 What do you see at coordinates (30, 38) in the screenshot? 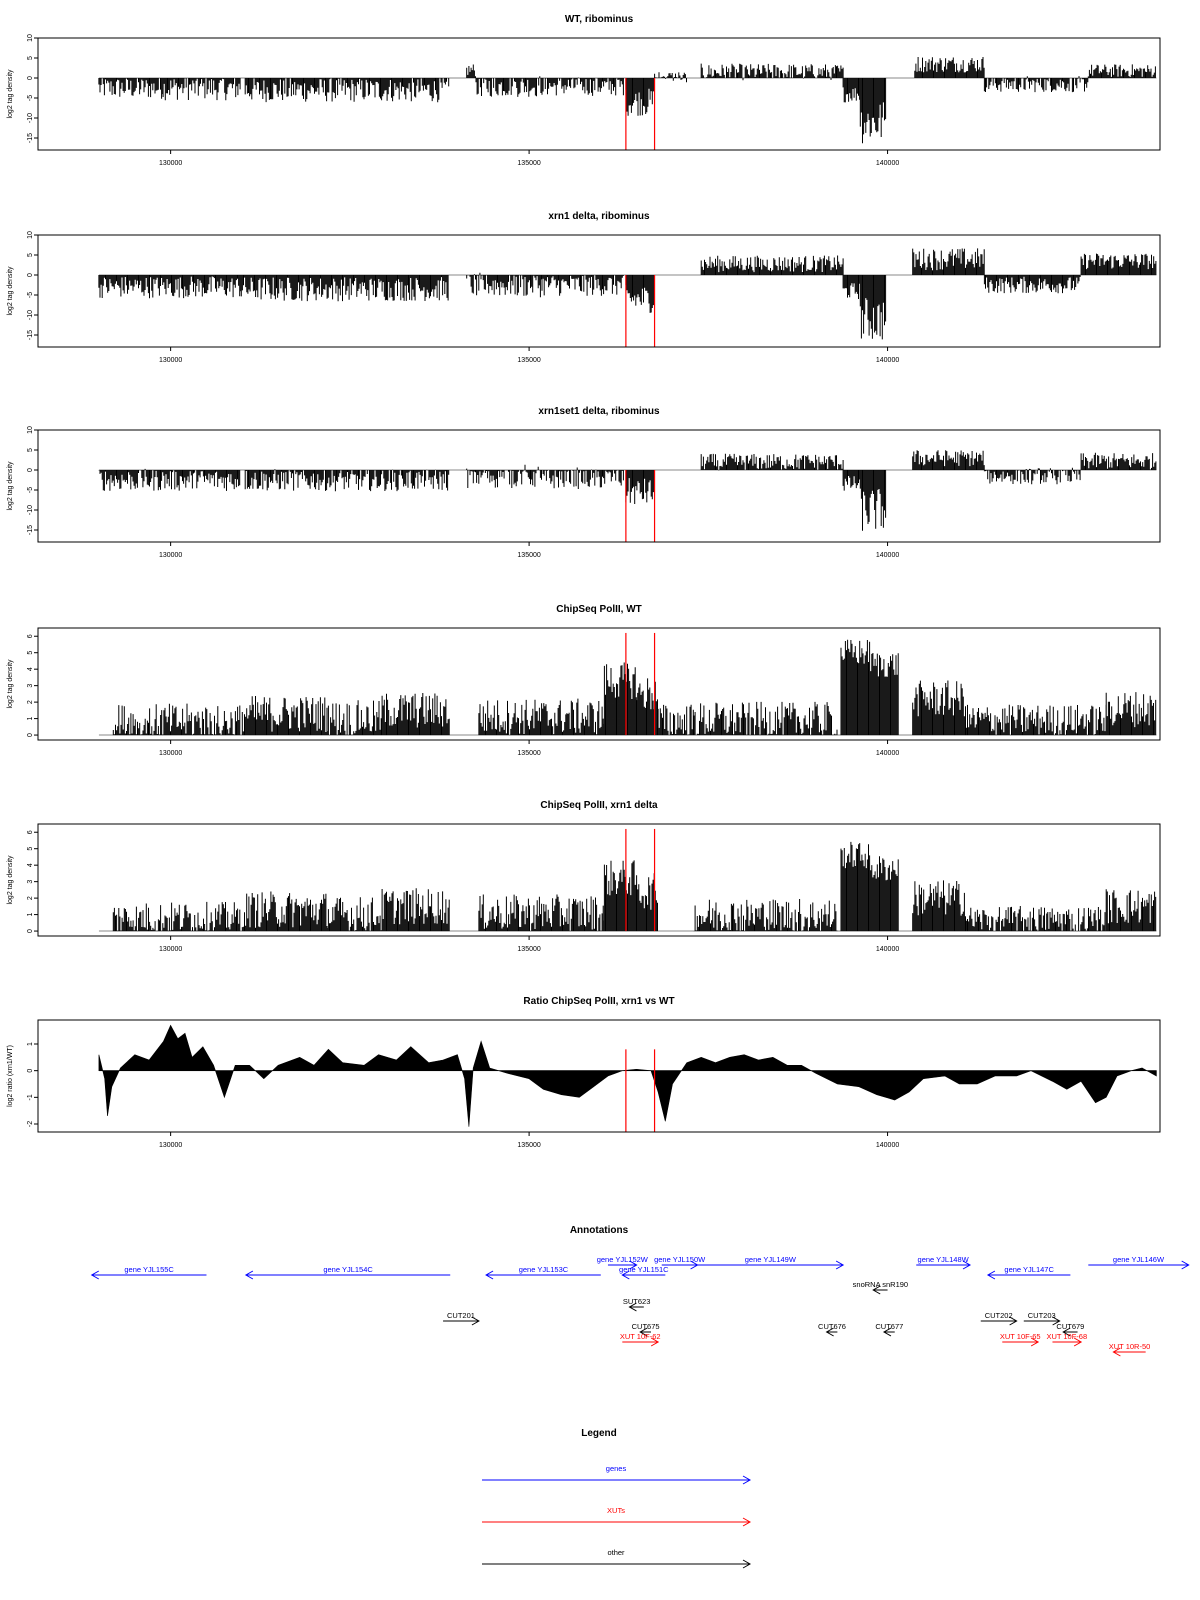
I see `panel-1-ytick-label: 10` at bounding box center [30, 38].